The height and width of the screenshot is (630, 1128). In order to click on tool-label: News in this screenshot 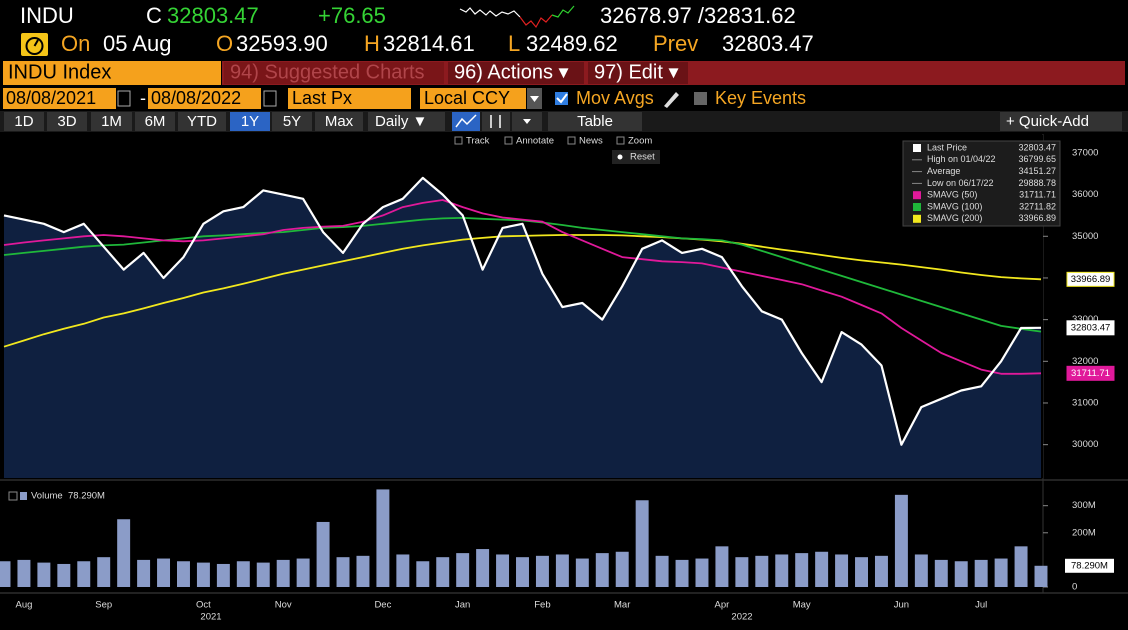, I will do `click(591, 141)`.